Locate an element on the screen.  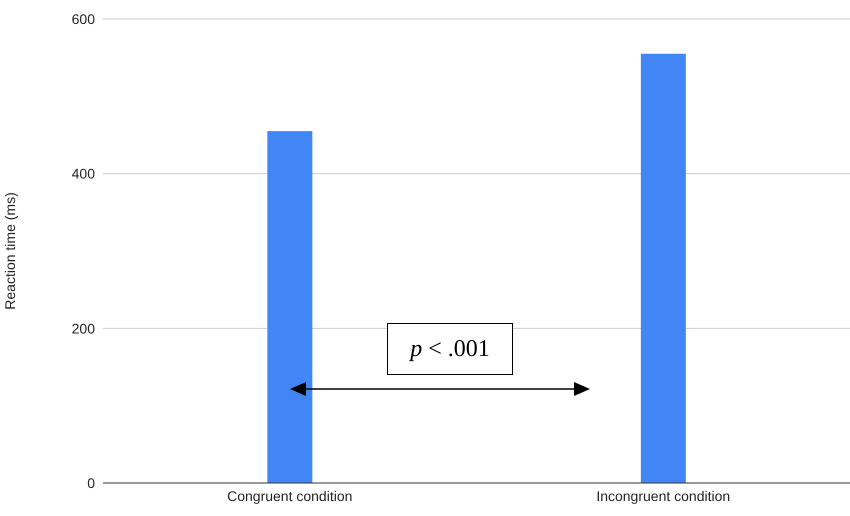
annotation: p < .001 is located at coordinates (450, 349).